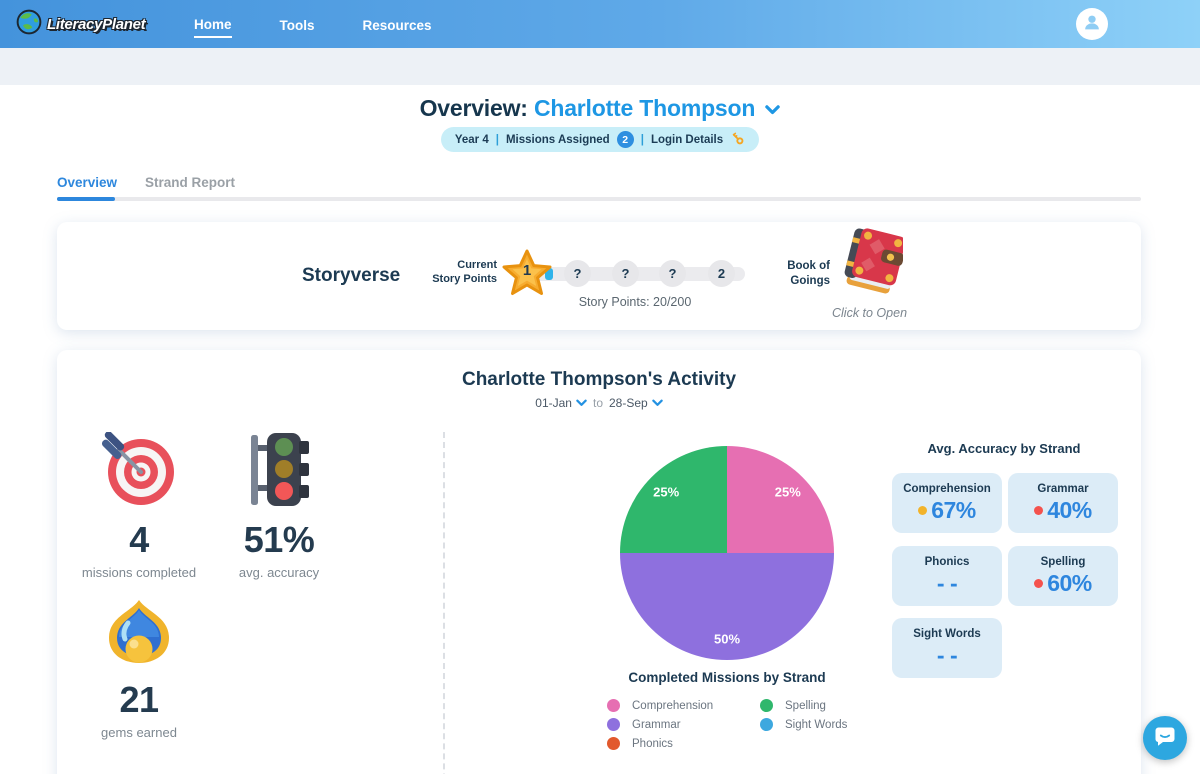  I want to click on gem-icon, so click(139, 635).